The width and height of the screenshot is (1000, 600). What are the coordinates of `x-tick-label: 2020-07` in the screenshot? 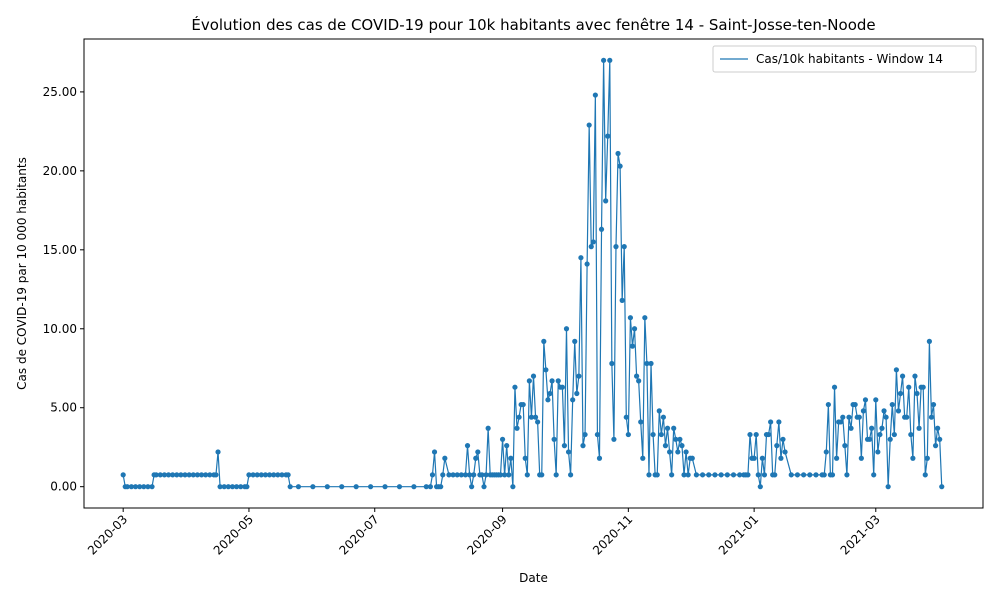 It's located at (358, 534).